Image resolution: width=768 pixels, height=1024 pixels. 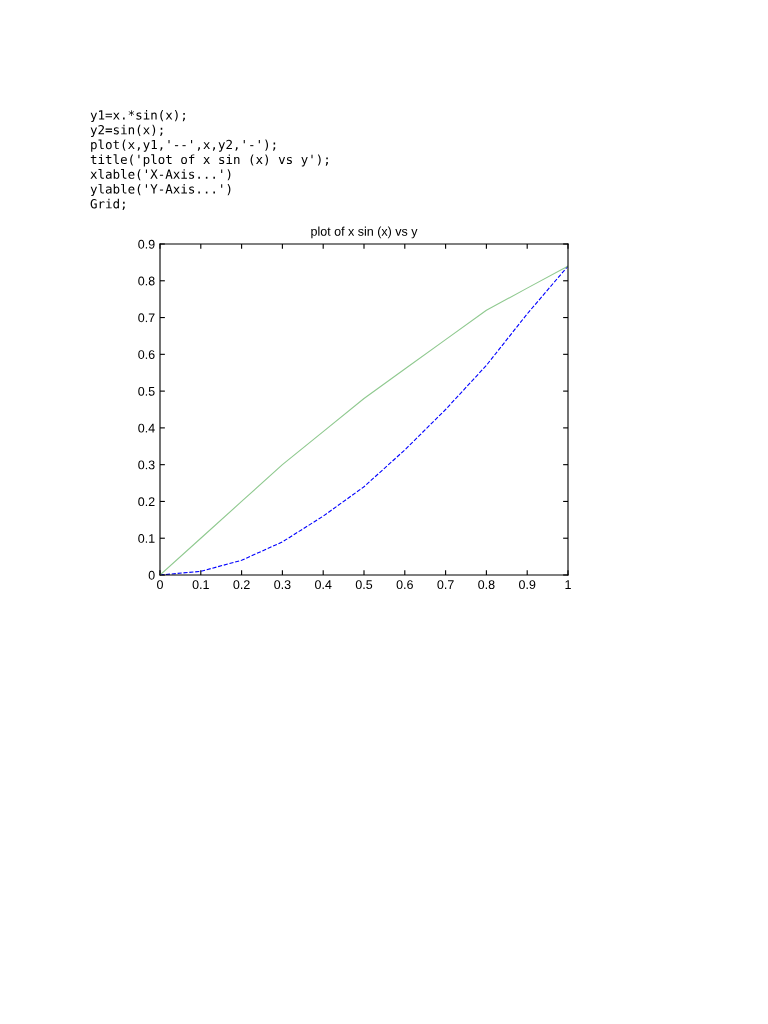 What do you see at coordinates (209, 160) in the screenshot?
I see `text: title('plot of x sin (x) vs y');` at bounding box center [209, 160].